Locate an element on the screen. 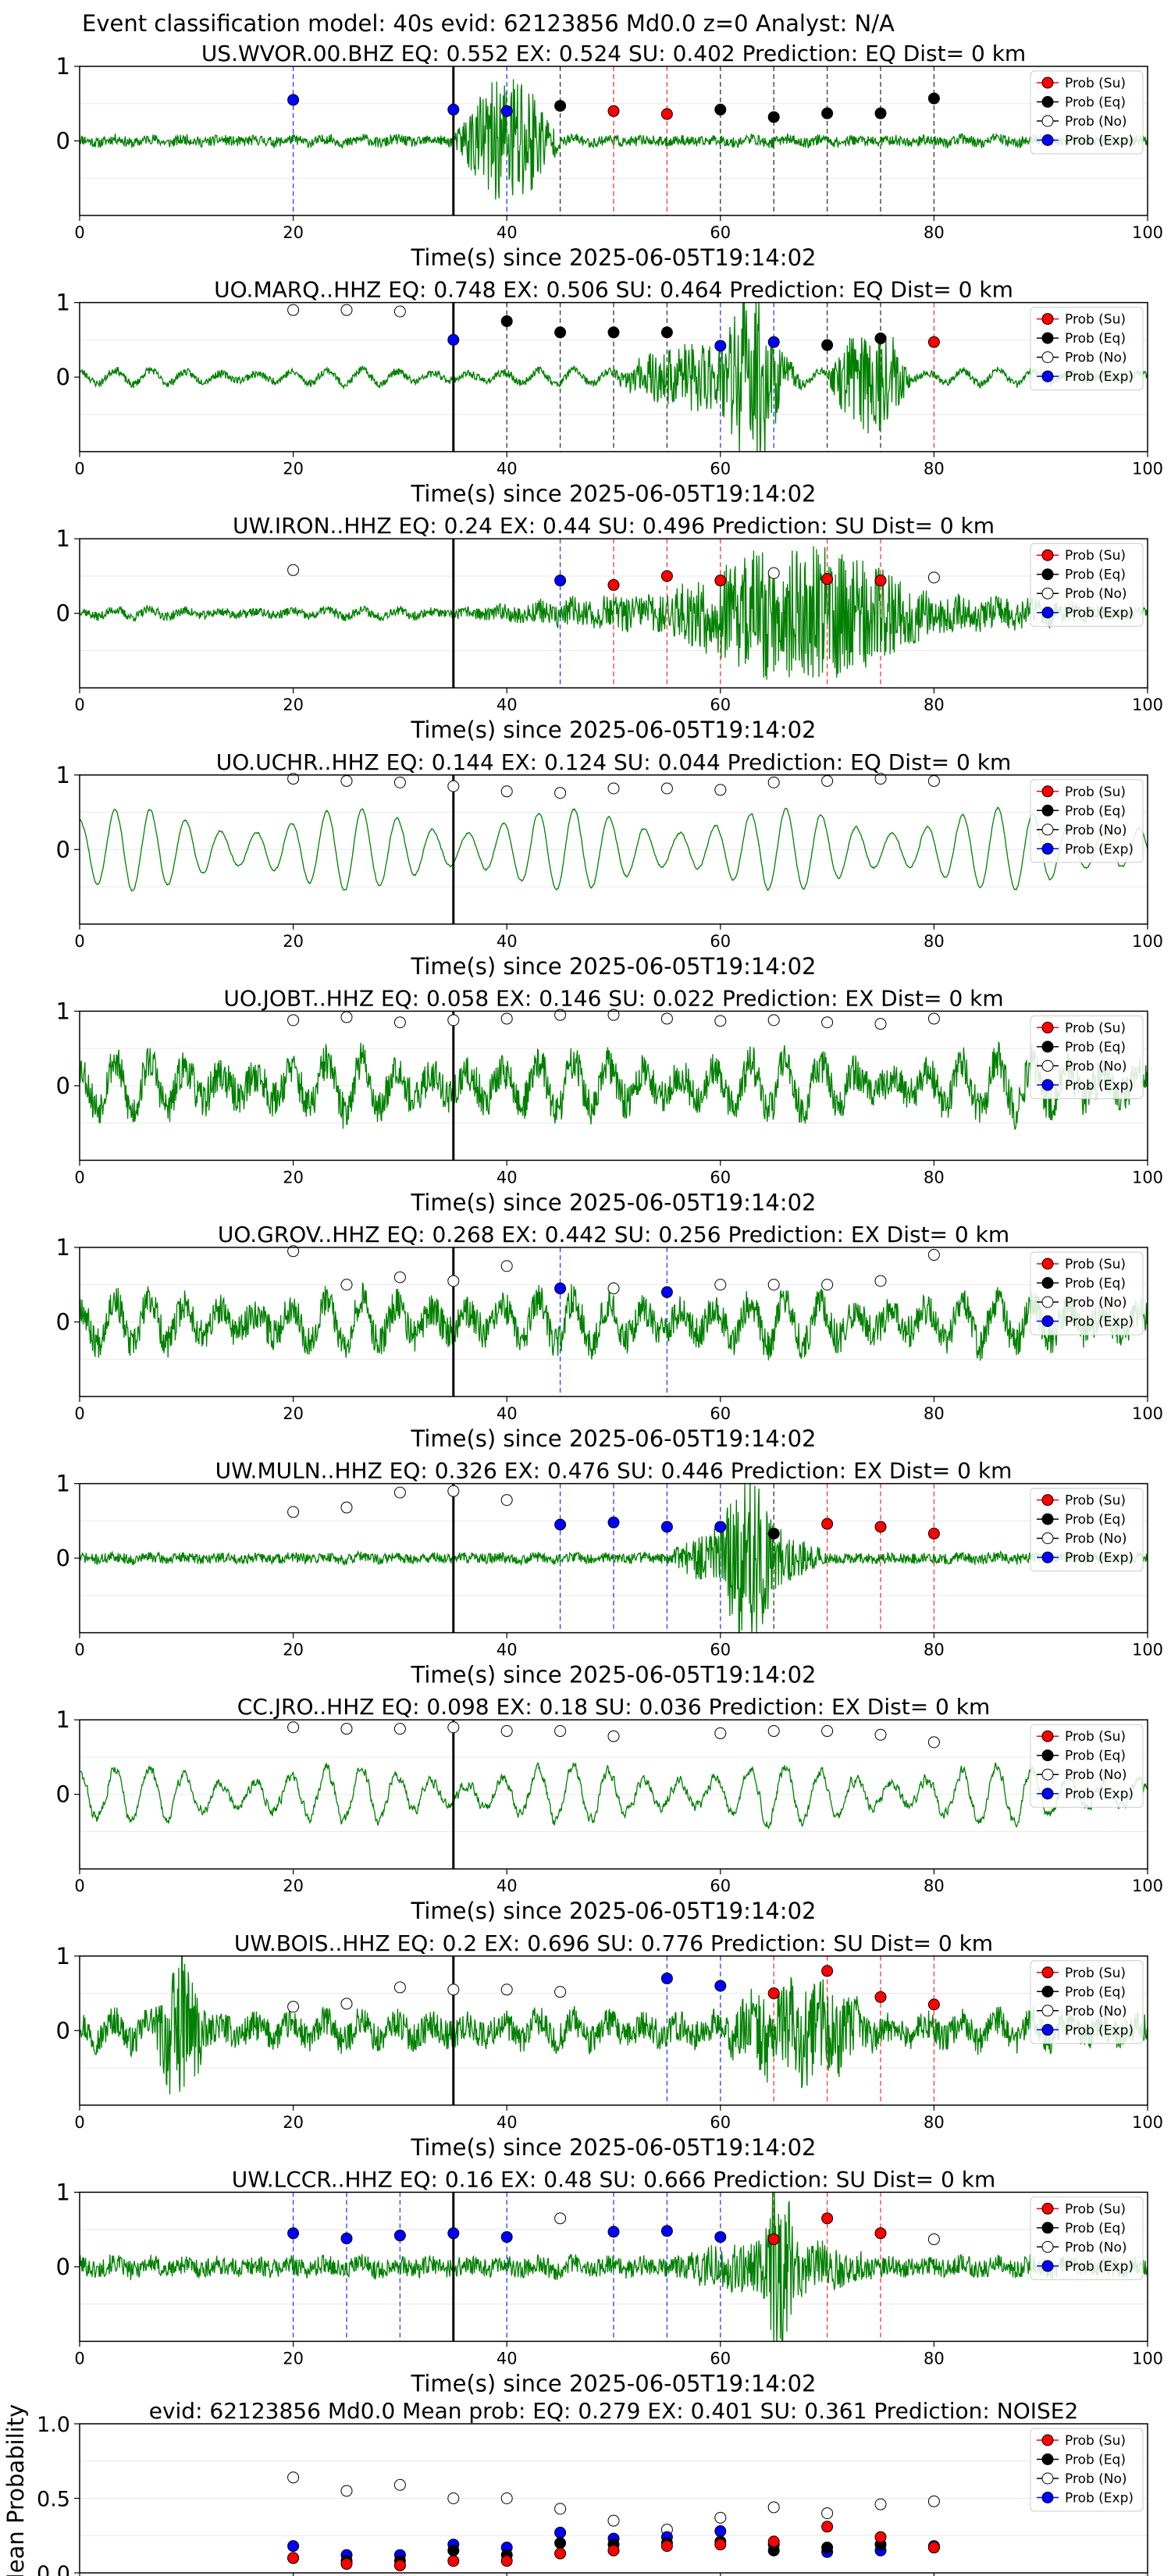 Image resolution: width=1171 pixels, height=2576 pixels. legend-box is located at coordinates (1087, 2002).